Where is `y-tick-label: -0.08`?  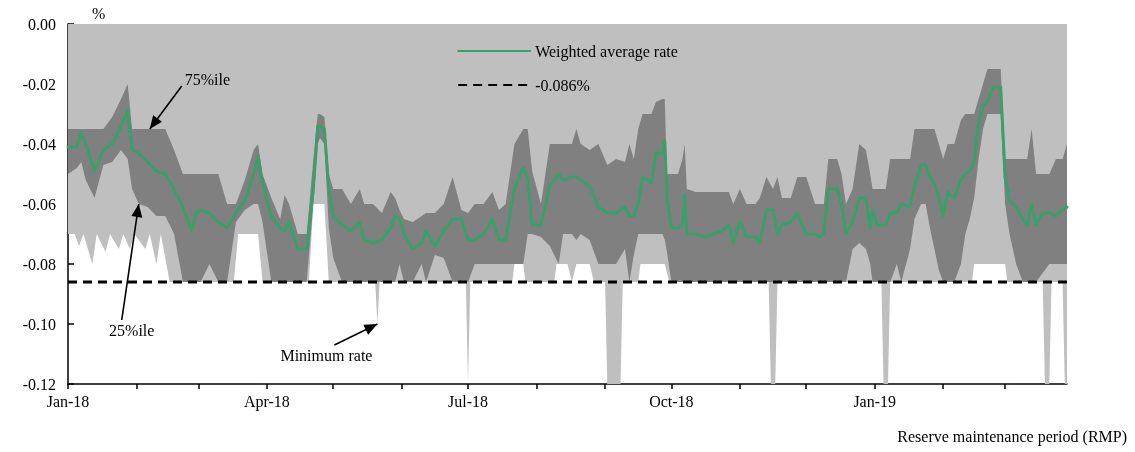
y-tick-label: -0.08 is located at coordinates (39, 264).